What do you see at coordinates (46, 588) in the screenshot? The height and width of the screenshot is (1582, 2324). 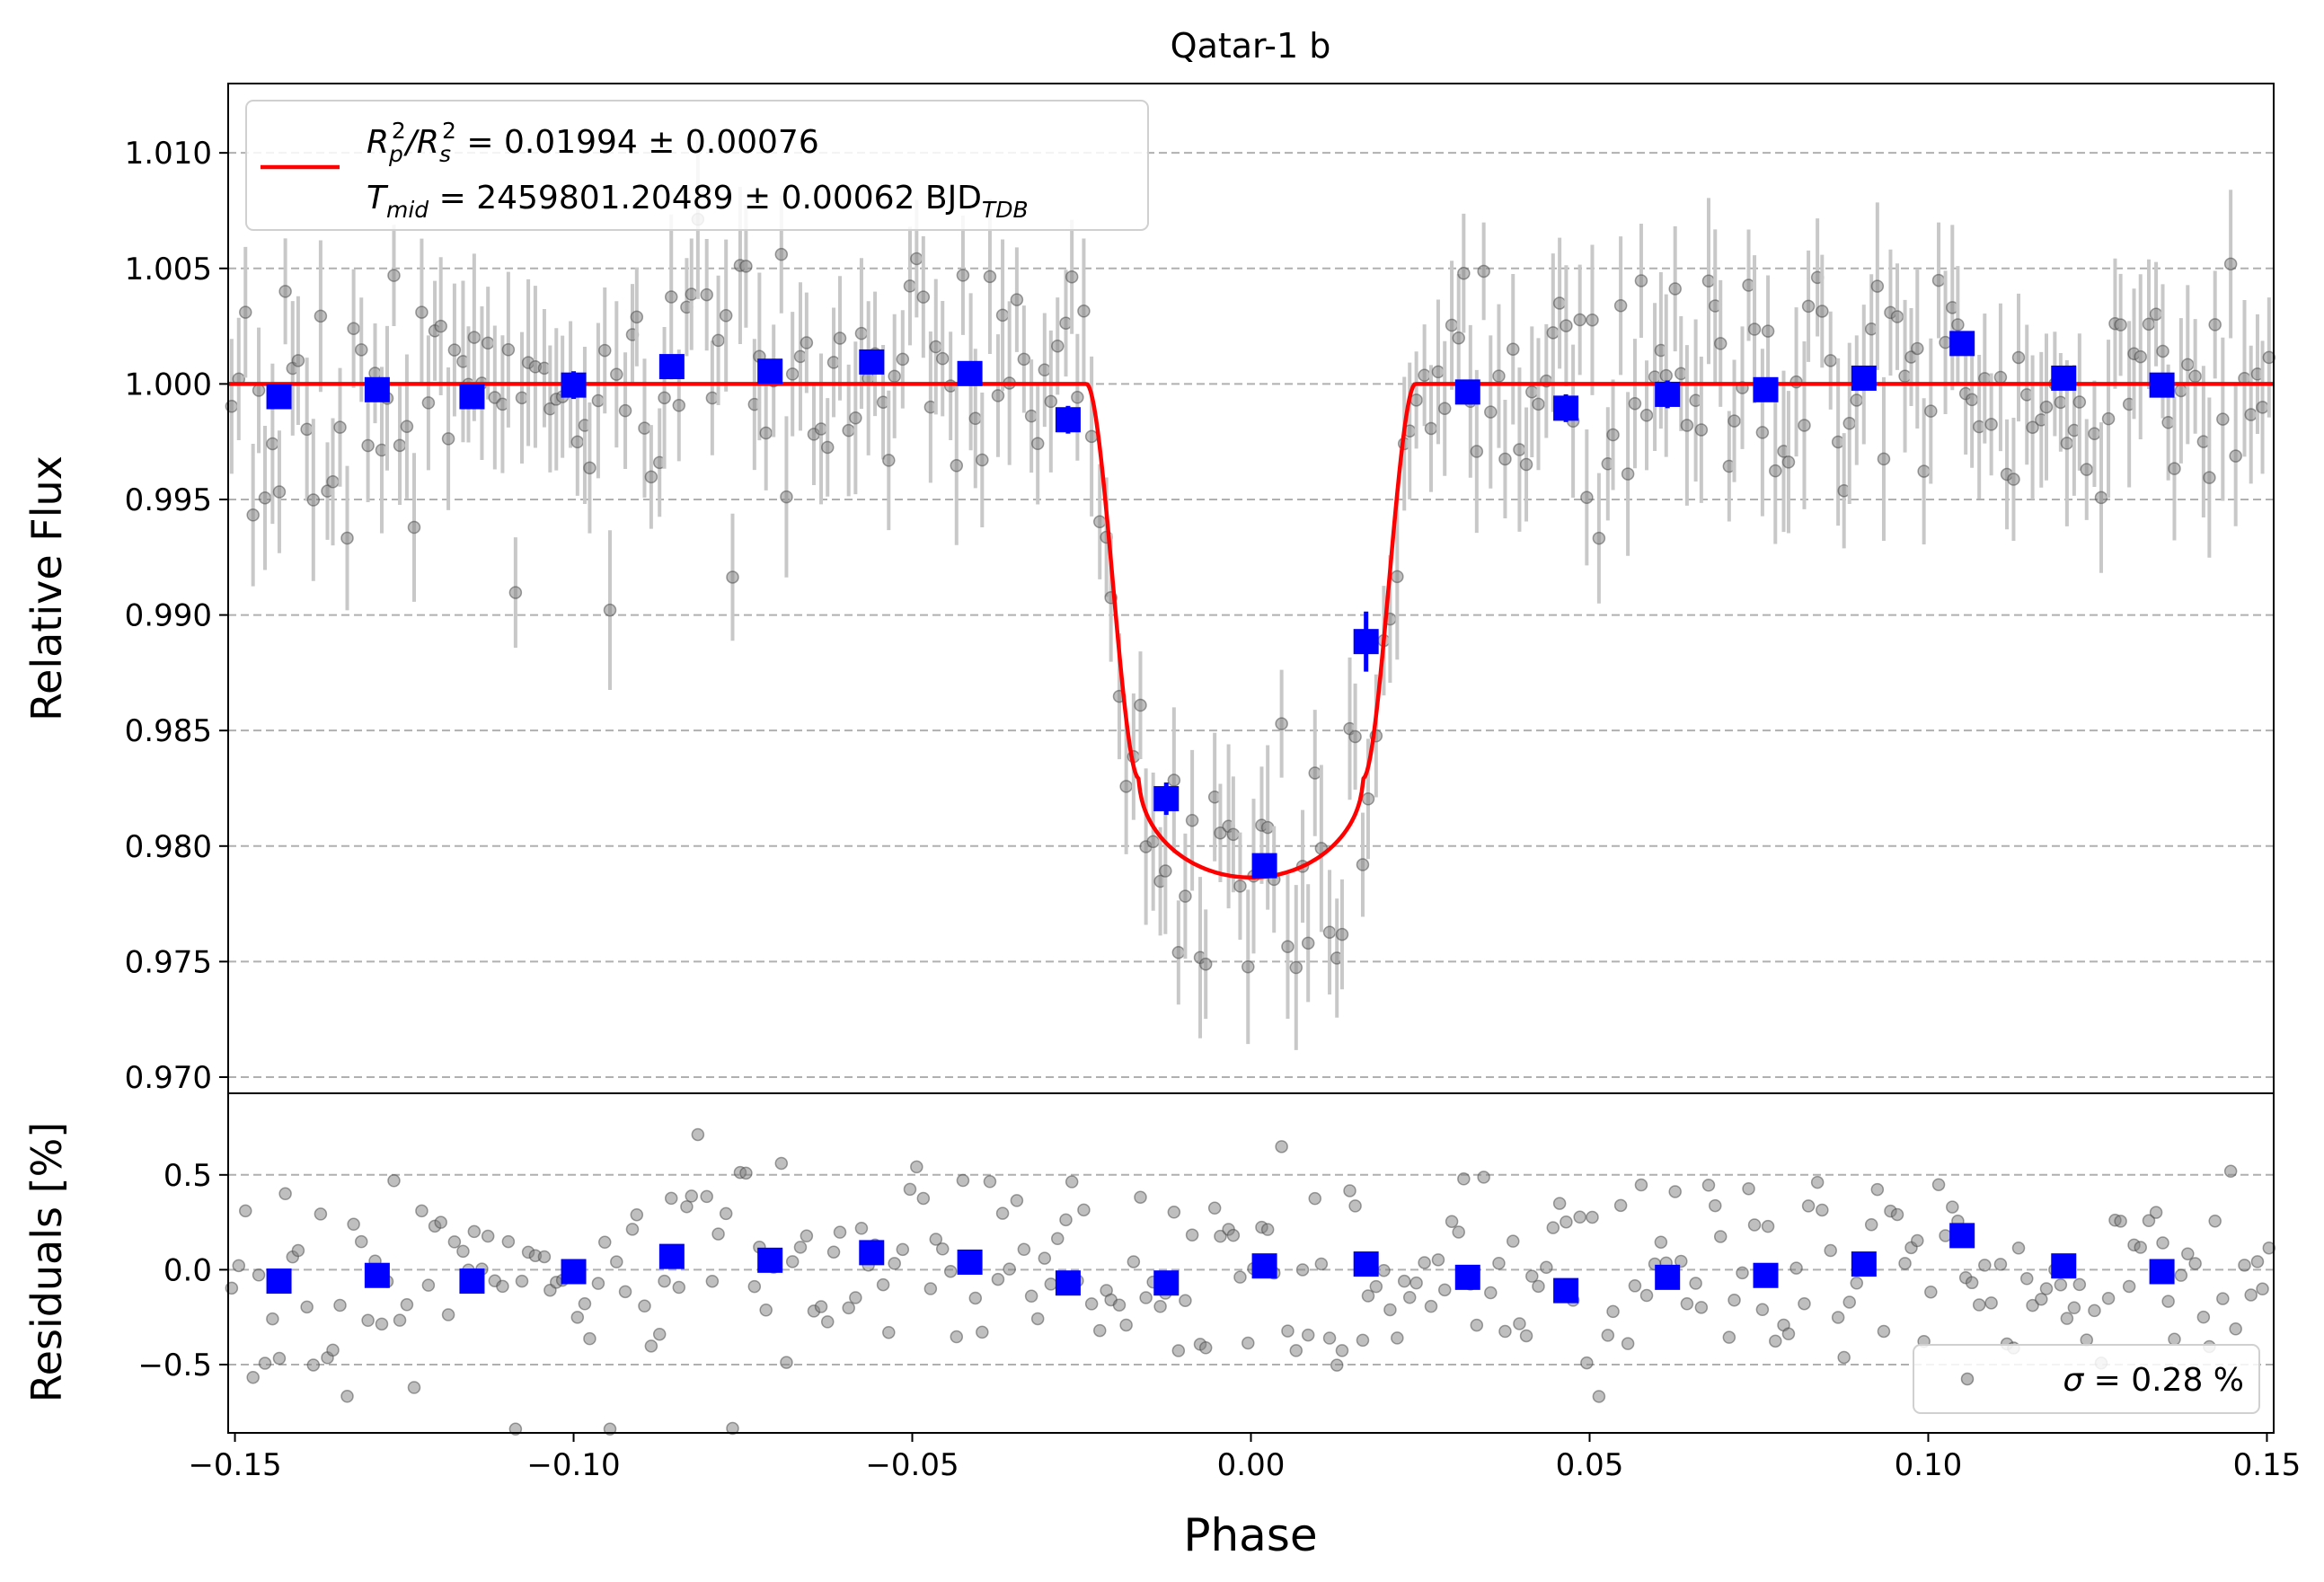 I see `flux-y-axis-label: Relative Flux` at bounding box center [46, 588].